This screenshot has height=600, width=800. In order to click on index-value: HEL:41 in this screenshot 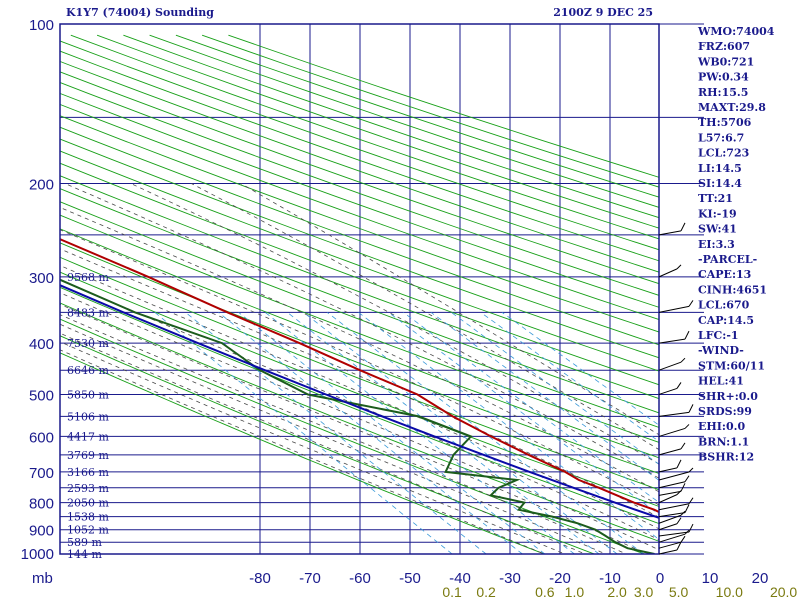, I will do `click(721, 381)`.